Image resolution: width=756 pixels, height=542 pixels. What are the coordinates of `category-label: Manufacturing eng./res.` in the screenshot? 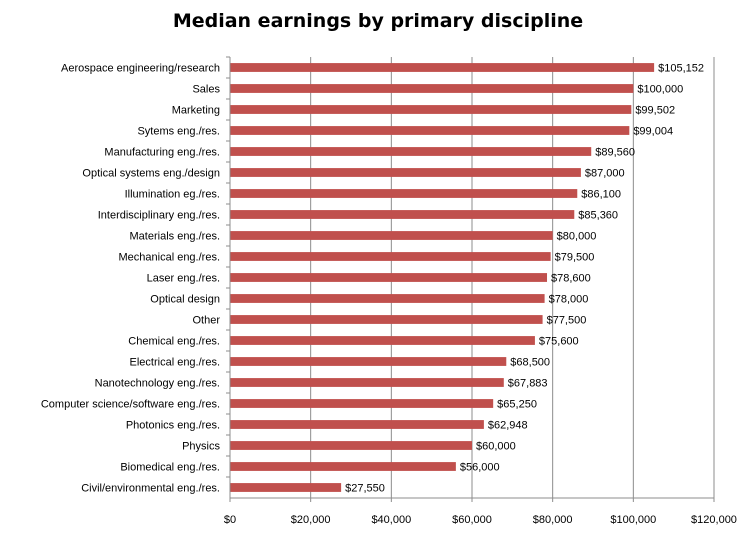 It's located at (162, 153).